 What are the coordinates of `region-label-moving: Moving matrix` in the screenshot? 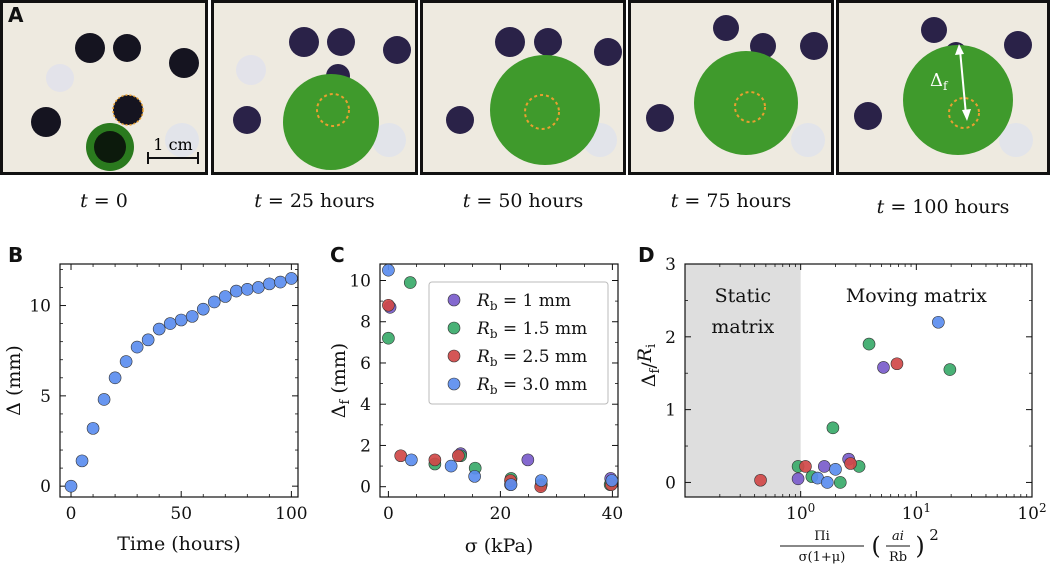 It's located at (916, 296).